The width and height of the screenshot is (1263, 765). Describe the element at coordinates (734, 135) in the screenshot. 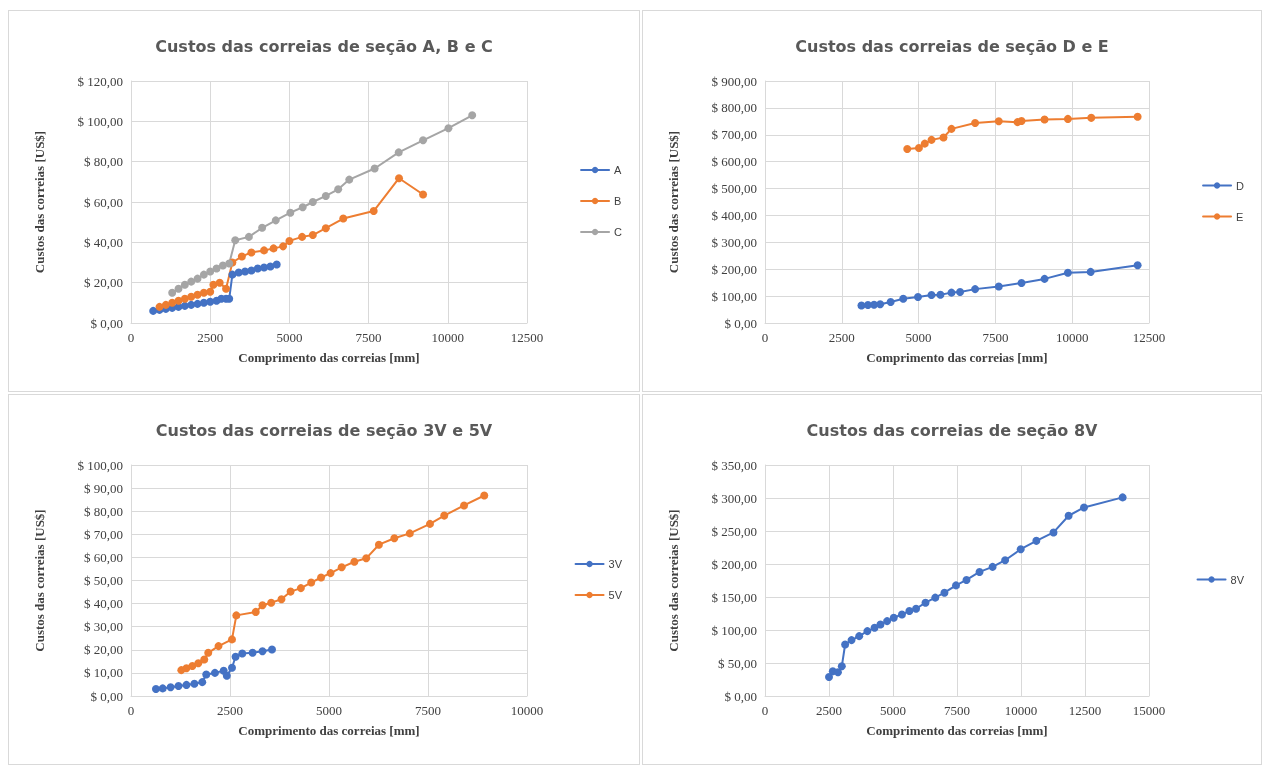

I see `y-tick-label: $ 700,00` at that location.